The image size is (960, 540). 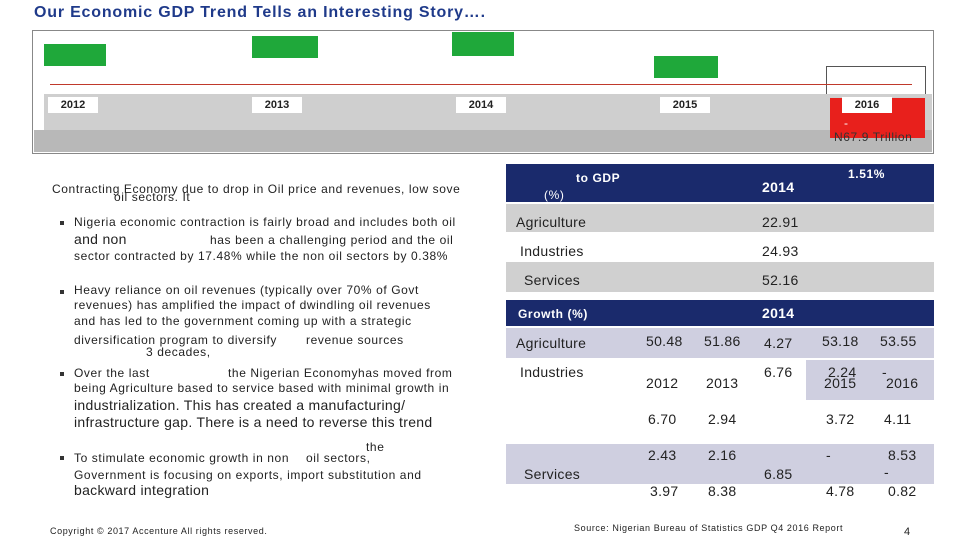 I want to click on header-text: (%), so click(x=554, y=195).